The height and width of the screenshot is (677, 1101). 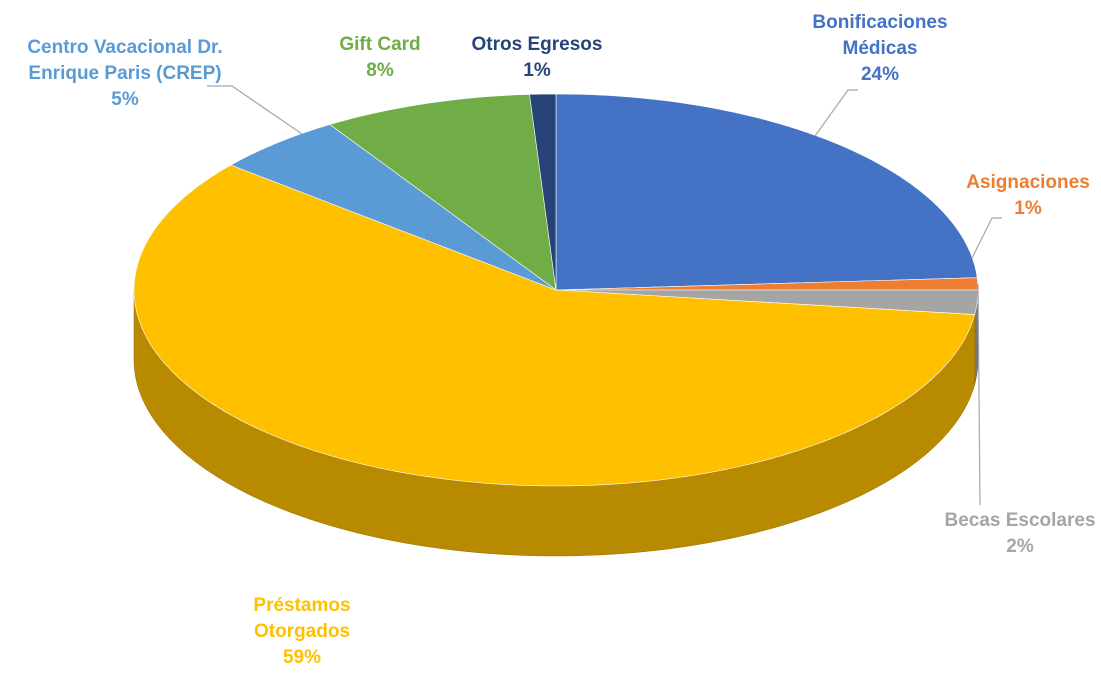 I want to click on data-label: Bonificaciones Médicas 24%, so click(x=880, y=49).